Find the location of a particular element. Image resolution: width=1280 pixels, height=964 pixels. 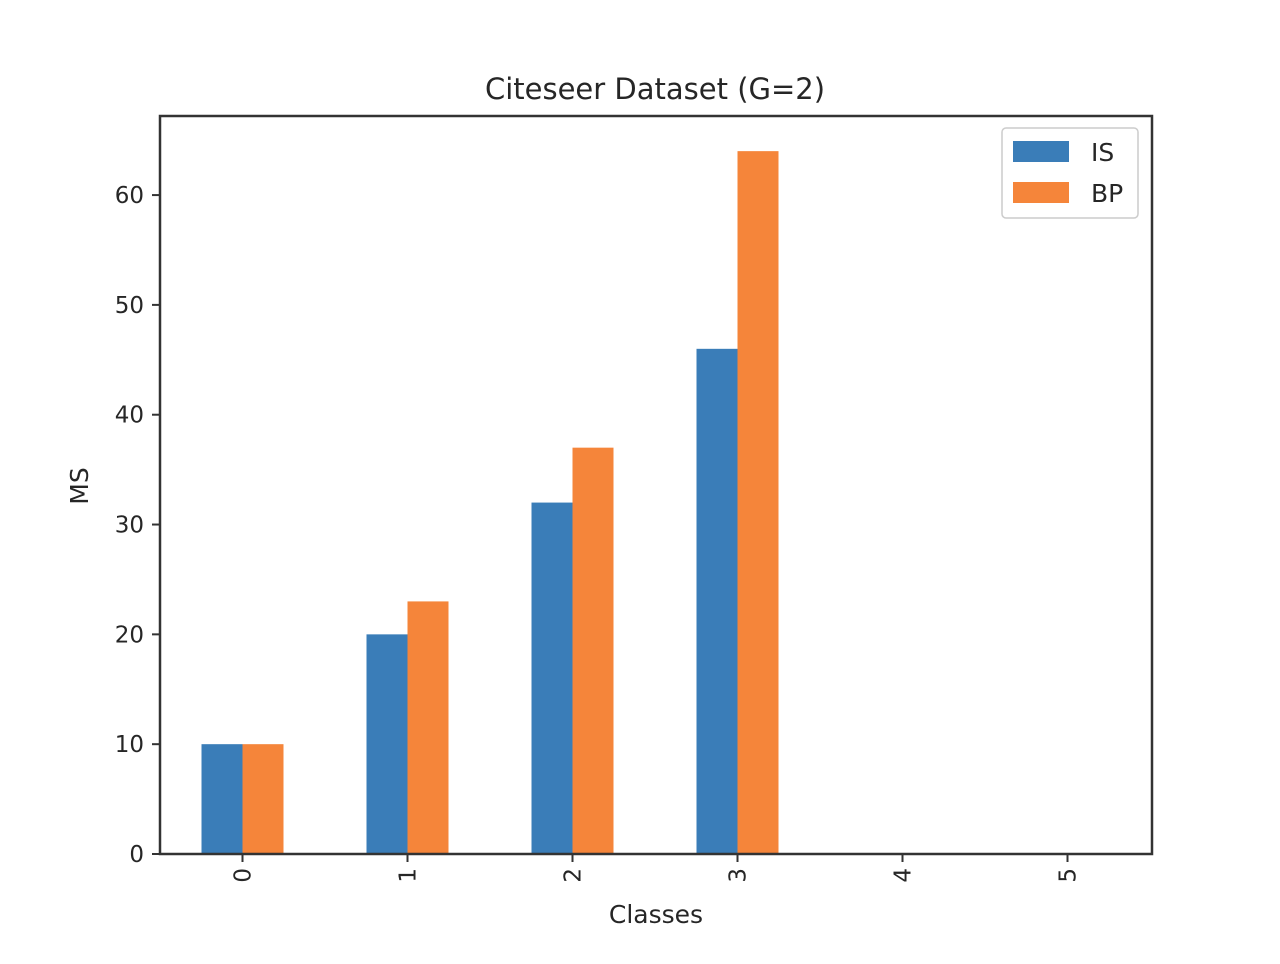

legend: IS BP is located at coordinates (1070, 173).